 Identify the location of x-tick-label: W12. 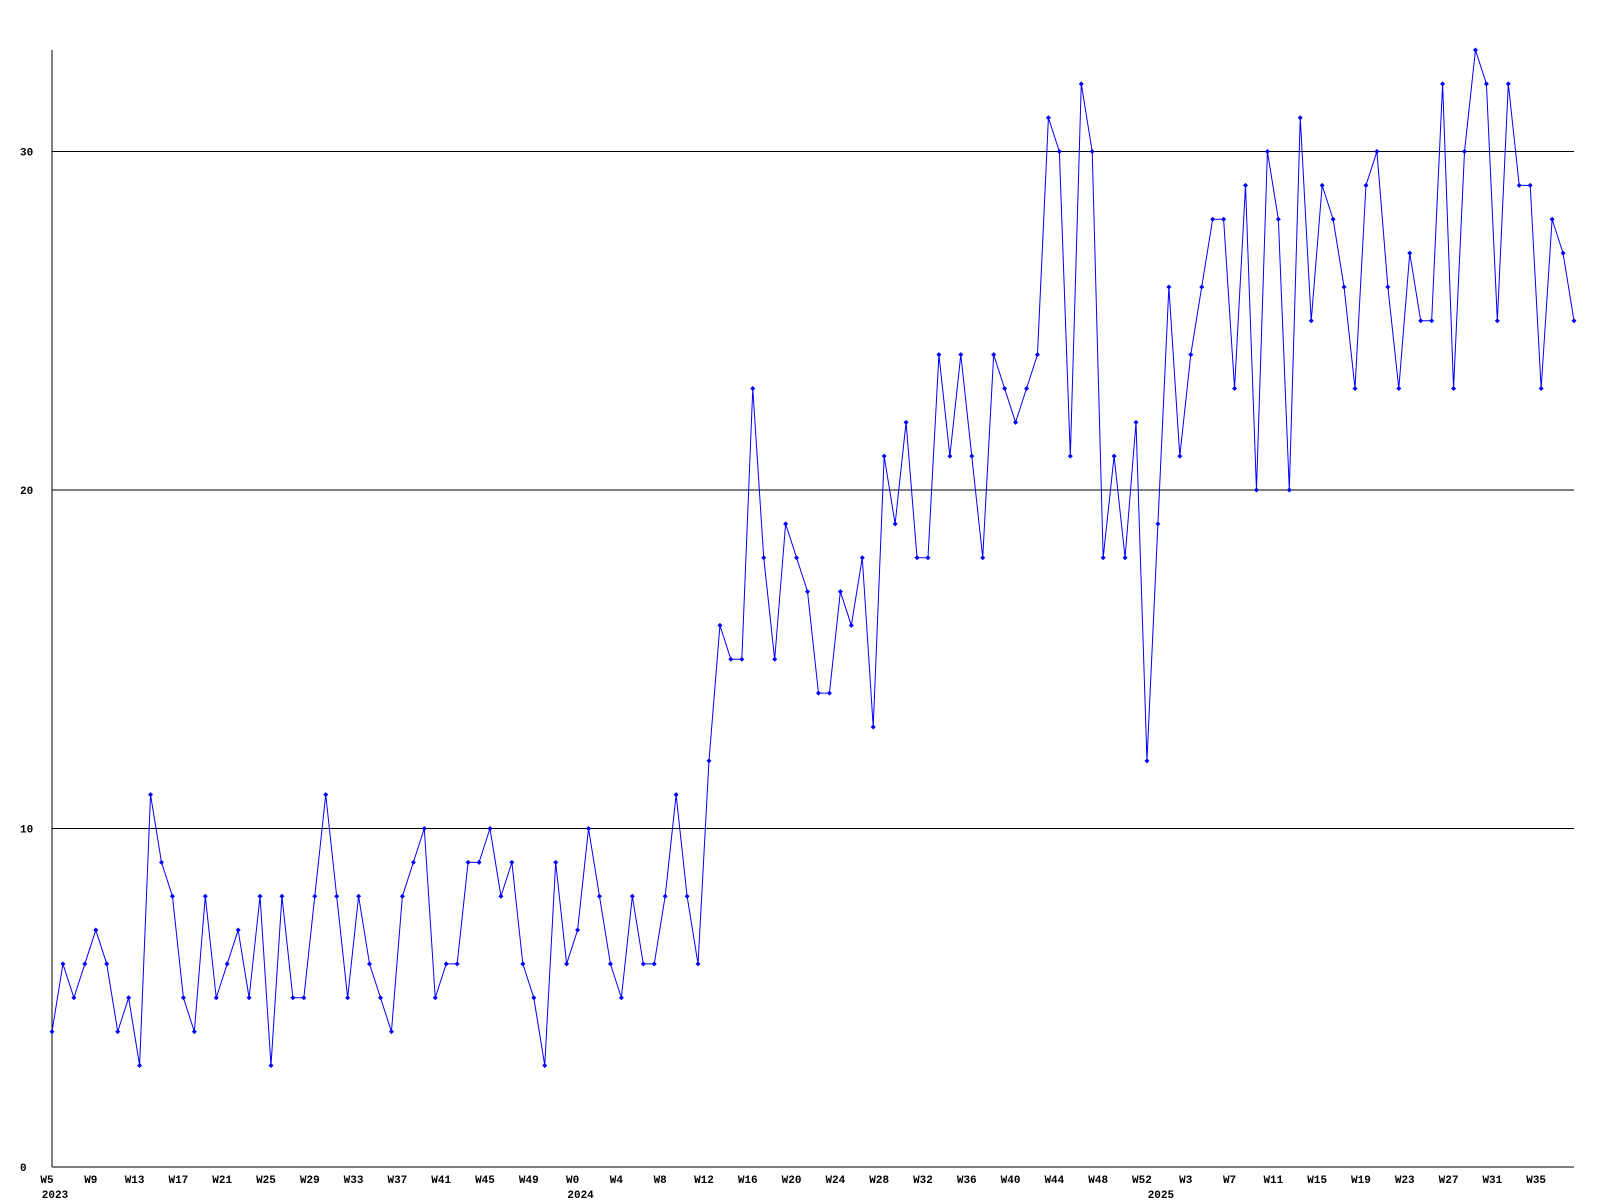
(704, 1181).